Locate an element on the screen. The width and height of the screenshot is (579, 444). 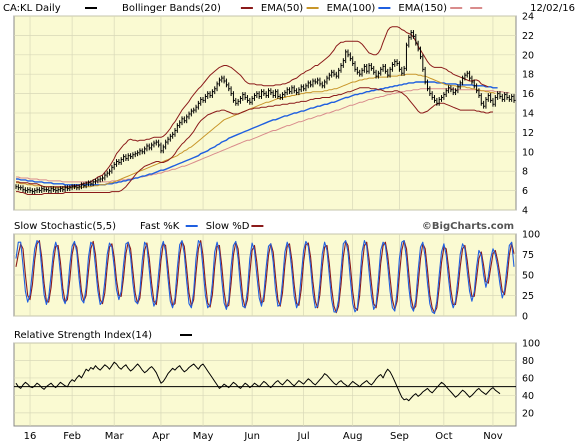
rsi-title: Relative Strength Index(14) is located at coordinates (83, 335).